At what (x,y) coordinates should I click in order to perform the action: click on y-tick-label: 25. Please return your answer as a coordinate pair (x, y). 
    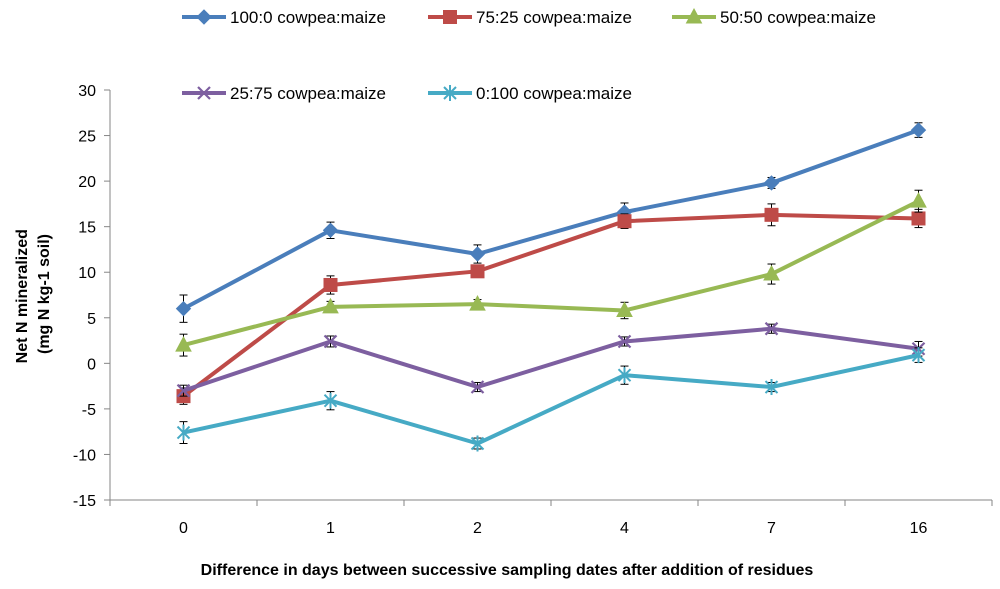
    Looking at the image, I should click on (87, 137).